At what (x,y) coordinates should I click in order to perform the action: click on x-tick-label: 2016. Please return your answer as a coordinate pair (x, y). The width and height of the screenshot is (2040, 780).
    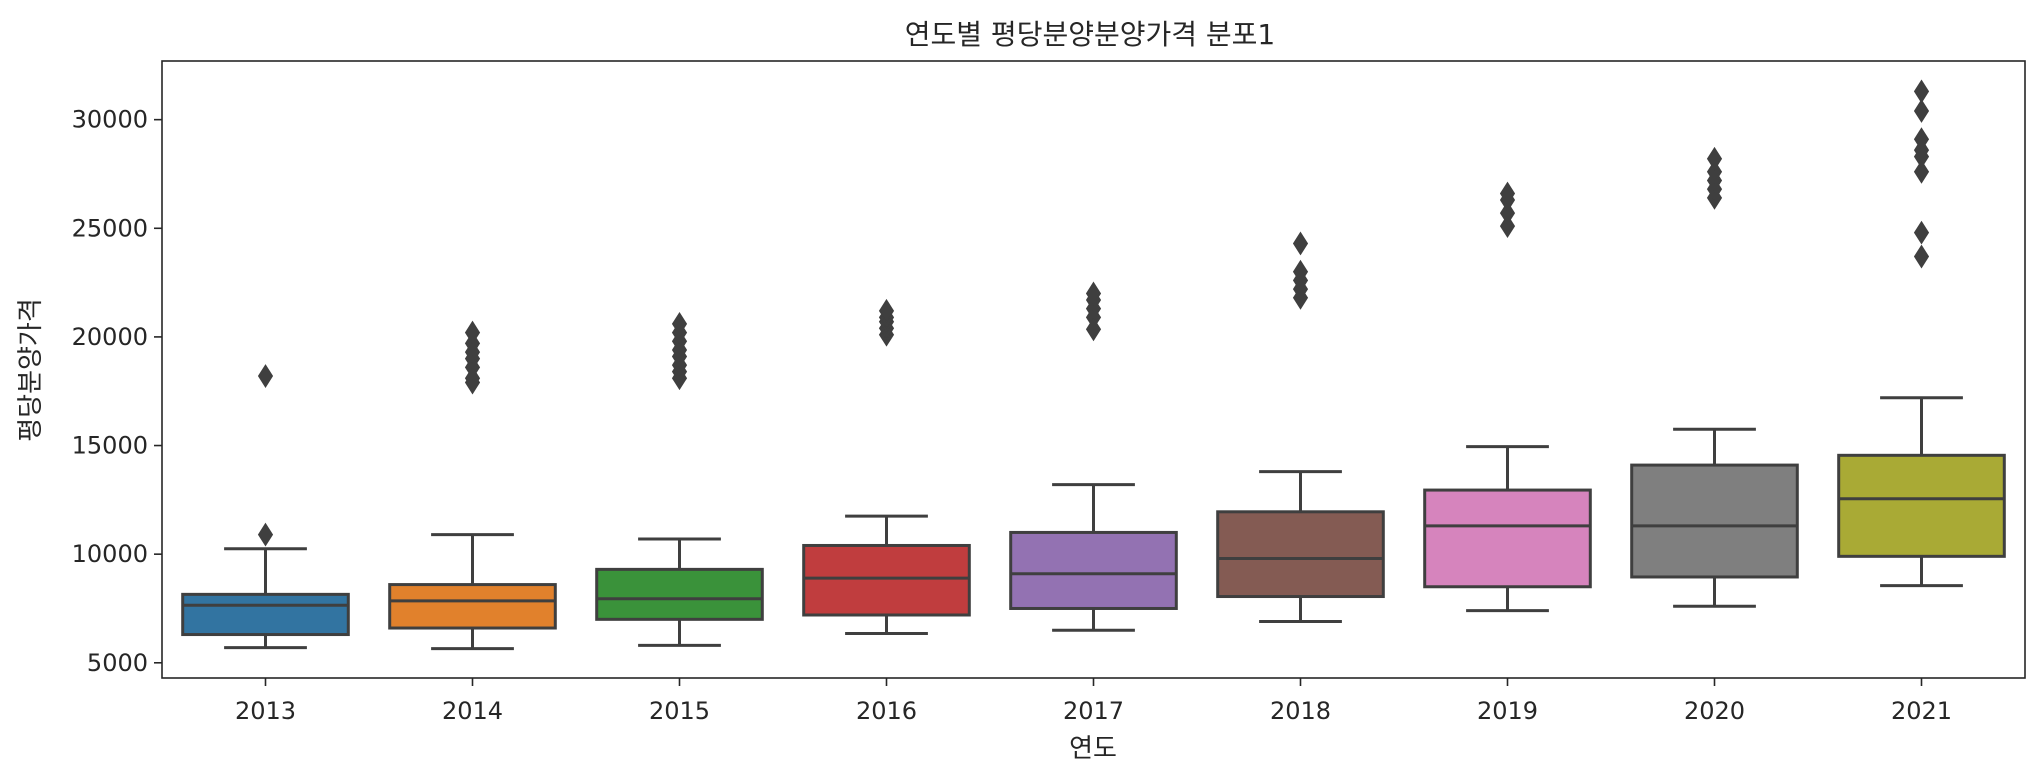
    Looking at the image, I should click on (886, 711).